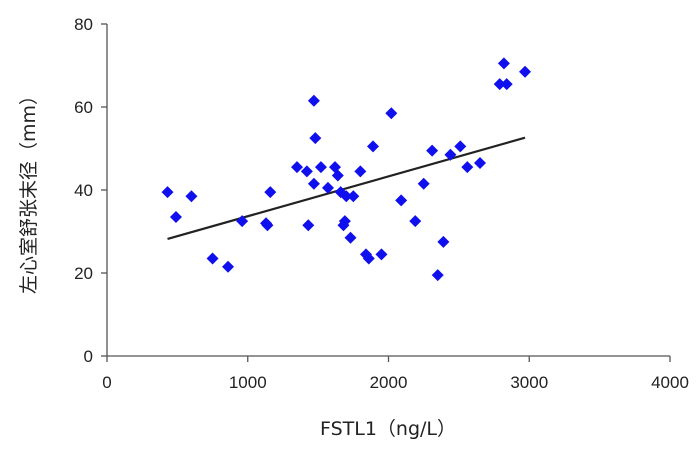 The image size is (700, 457). I want to click on y-tick-label: 20, so click(83, 273).